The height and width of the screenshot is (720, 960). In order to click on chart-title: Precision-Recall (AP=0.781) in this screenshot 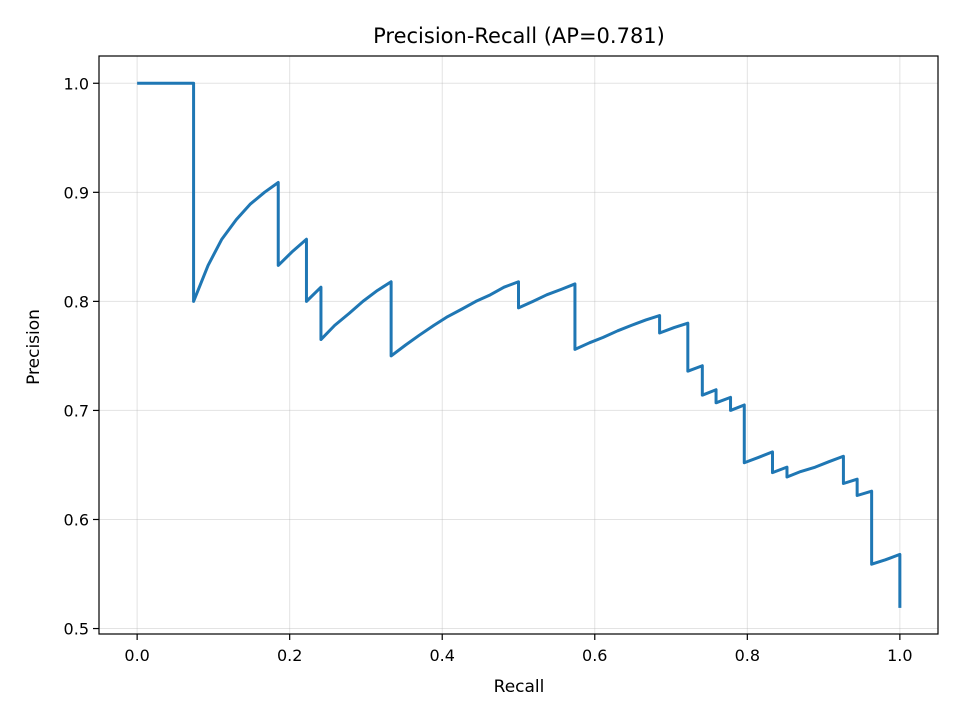, I will do `click(519, 36)`.